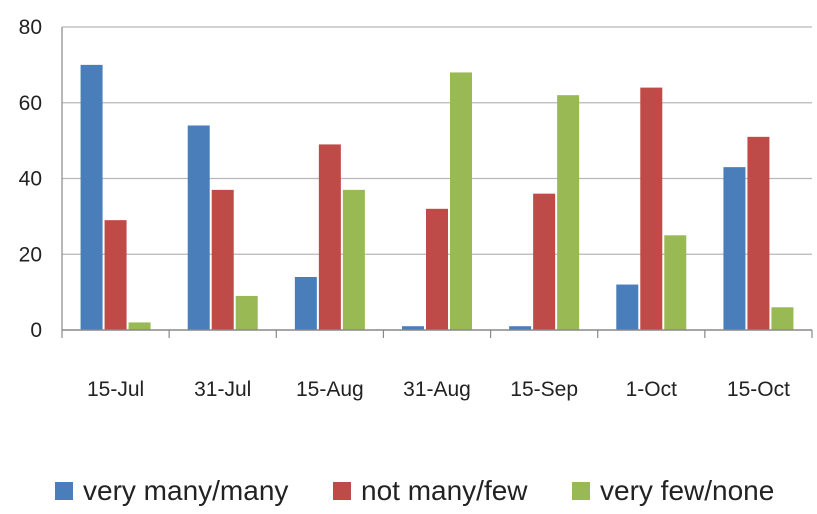  What do you see at coordinates (139, 326) in the screenshot?
I see `bar-very-few-none-15-jul` at bounding box center [139, 326].